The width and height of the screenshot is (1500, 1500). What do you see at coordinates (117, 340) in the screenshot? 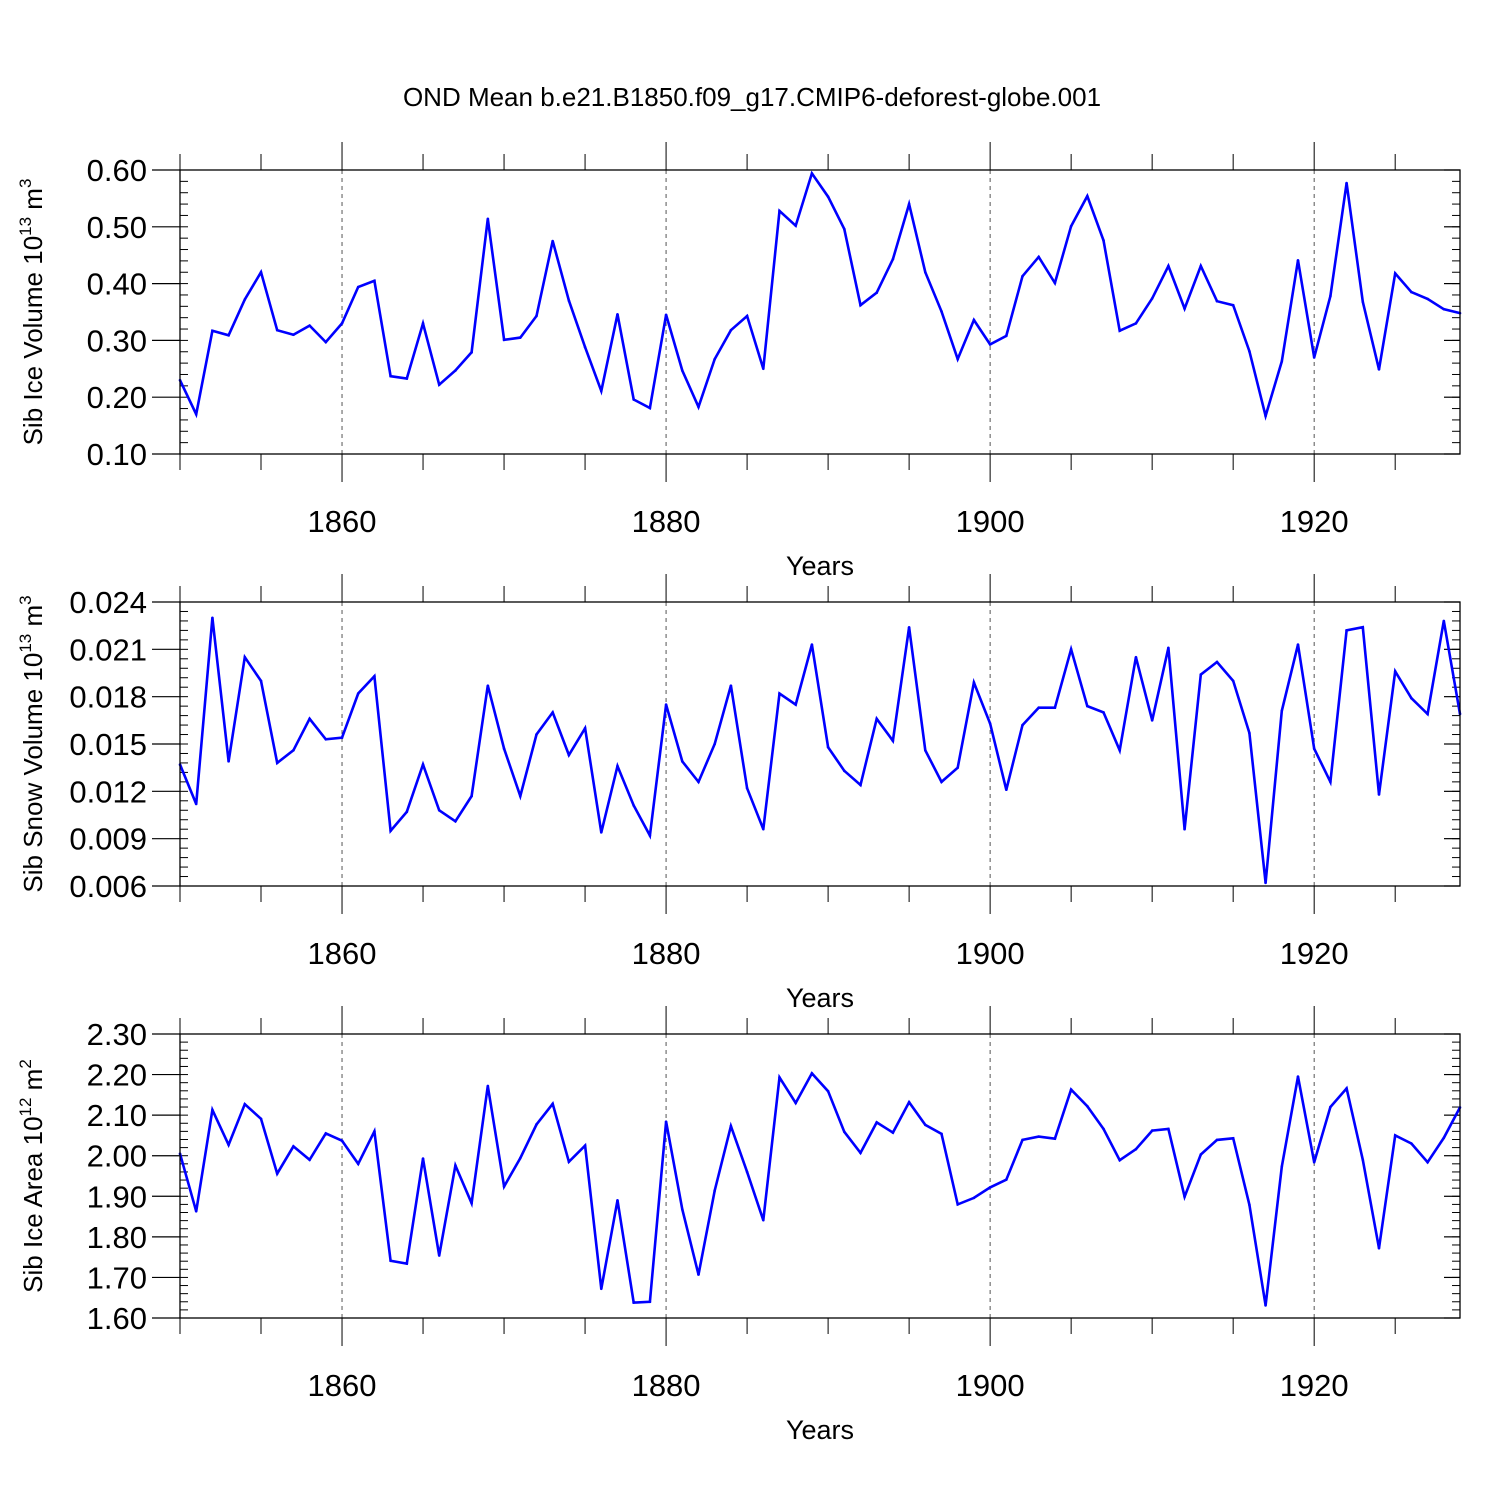
I see `y-tick-label: 0.30` at bounding box center [117, 340].